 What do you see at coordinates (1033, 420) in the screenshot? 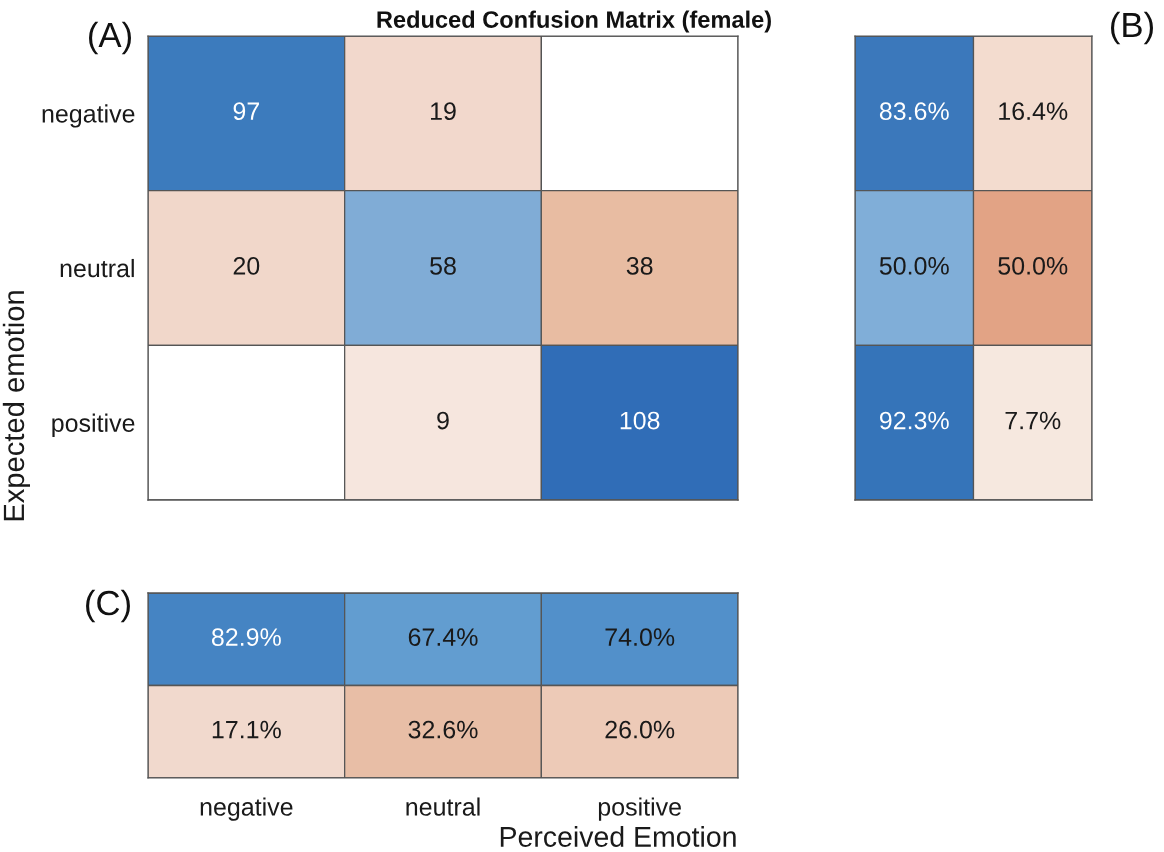
I see `data-label: 7.7%` at bounding box center [1033, 420].